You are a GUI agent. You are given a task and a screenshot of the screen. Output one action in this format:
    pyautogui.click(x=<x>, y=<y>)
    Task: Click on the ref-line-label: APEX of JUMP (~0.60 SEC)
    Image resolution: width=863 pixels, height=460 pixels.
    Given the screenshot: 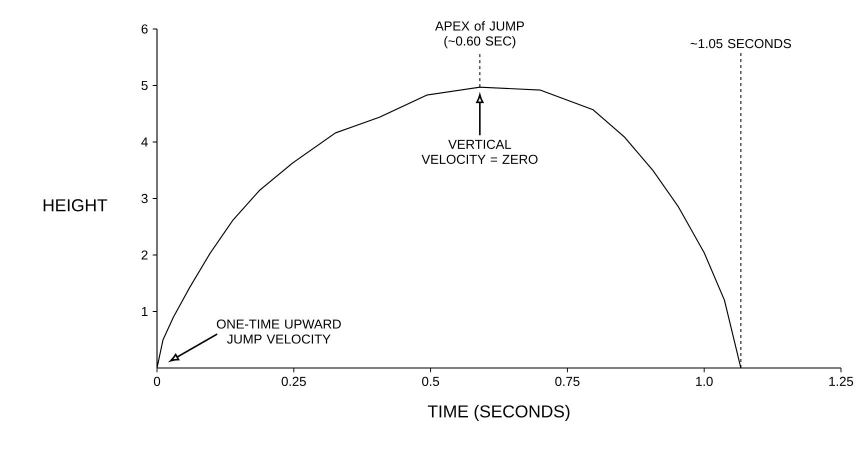 What is the action you would take?
    pyautogui.click(x=479, y=34)
    